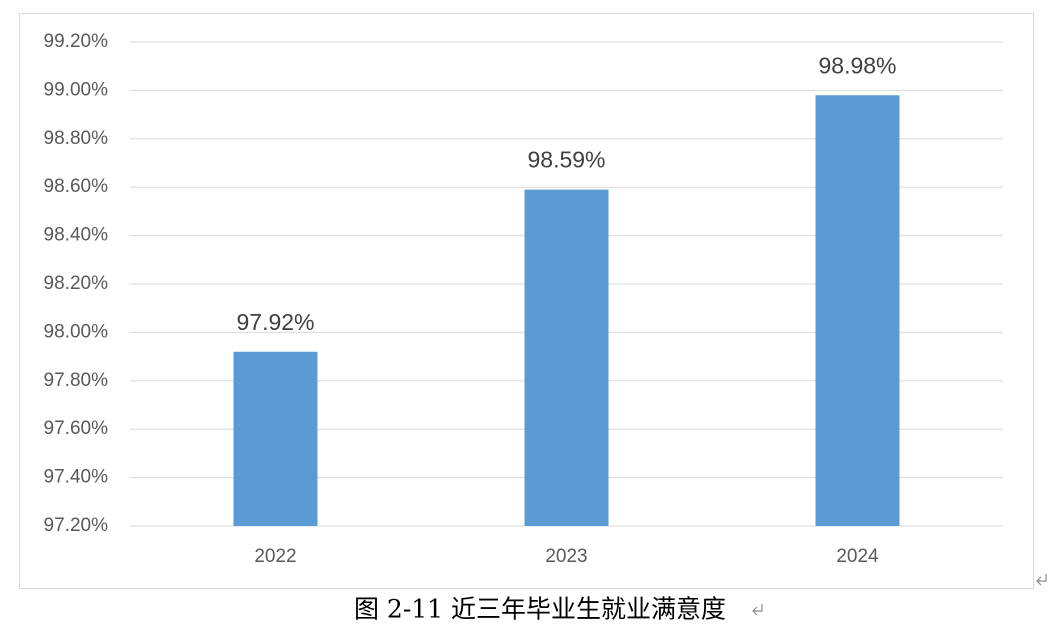 The image size is (1062, 643). What do you see at coordinates (76, 283) in the screenshot?
I see `y-tick-label: 98.20%` at bounding box center [76, 283].